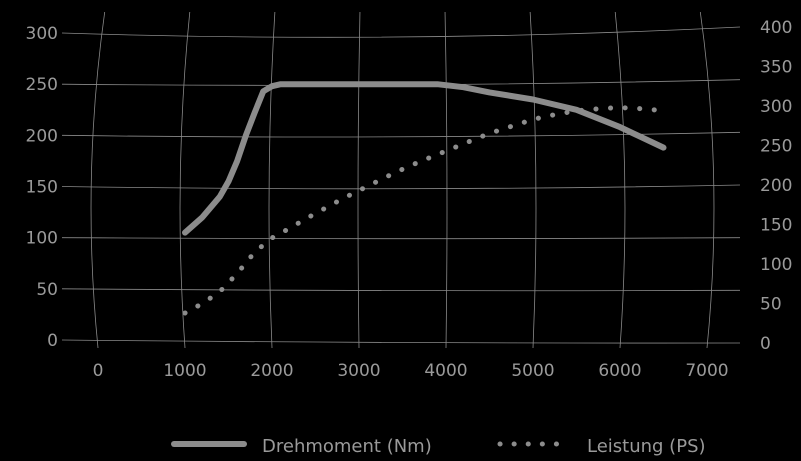 The height and width of the screenshot is (461, 801). Describe the element at coordinates (47, 290) in the screenshot. I see `y-left-tick-label: 50` at that location.